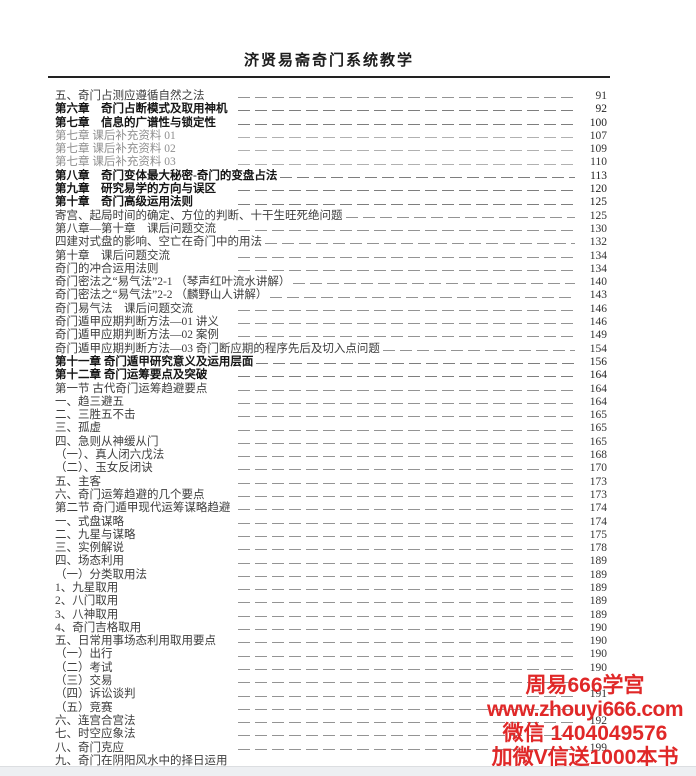 The height and width of the screenshot is (776, 696). What do you see at coordinates (598, 455) in the screenshot?
I see `toc-page-number: 168` at bounding box center [598, 455].